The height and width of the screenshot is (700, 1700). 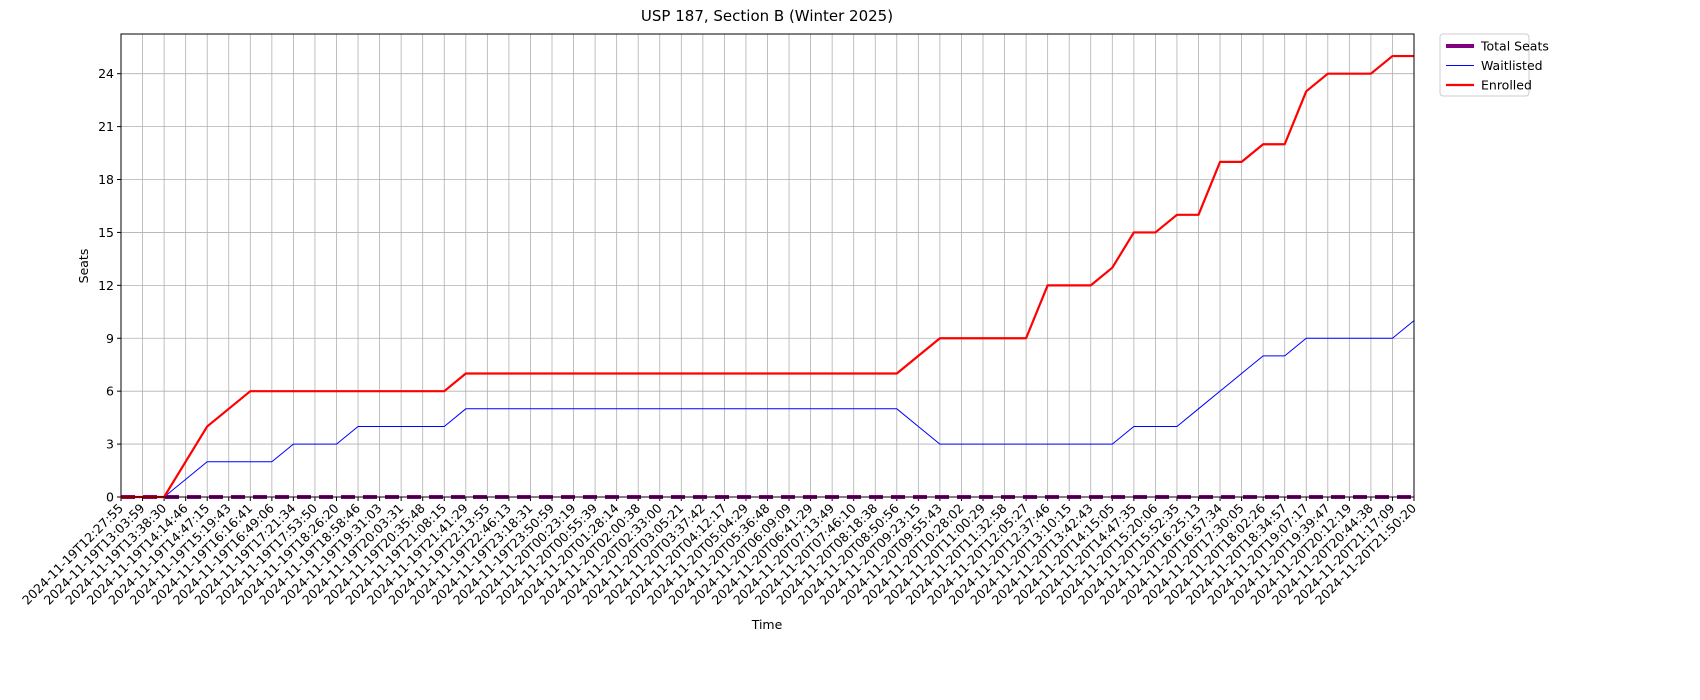 I want to click on y-axis-label: Seats, so click(x=83, y=266).